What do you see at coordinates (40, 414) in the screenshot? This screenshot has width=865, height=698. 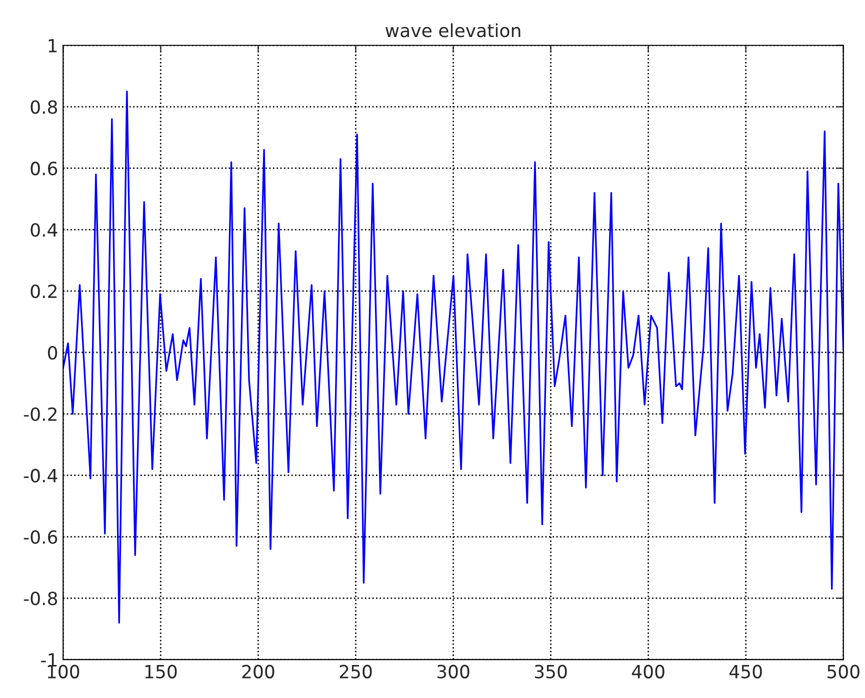 I see `y-tick-label: -0.2` at bounding box center [40, 414].